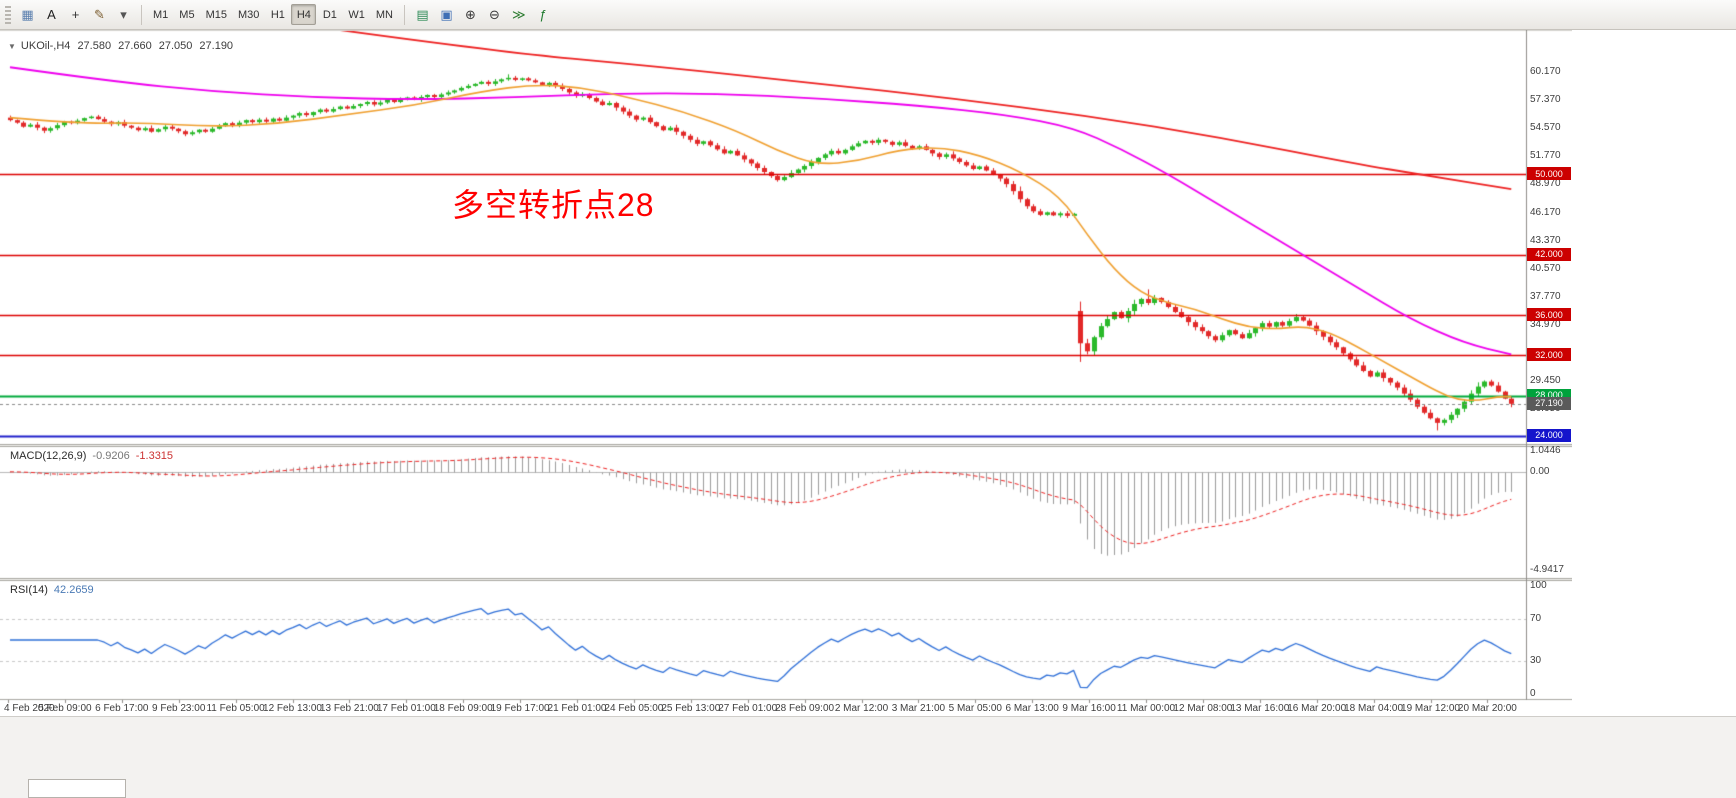 The image size is (1736, 798). I want to click on bottom-left-box, so click(77, 788).